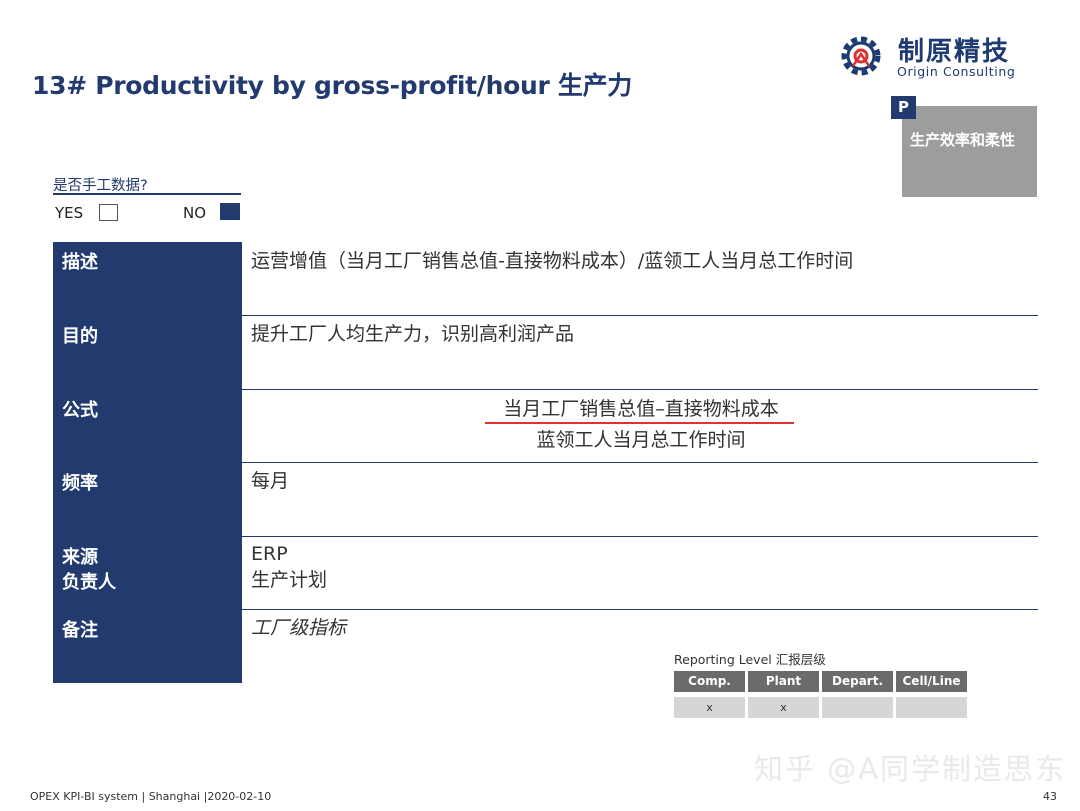 The height and width of the screenshot is (811, 1080). I want to click on reporting-cell-depart, so click(857, 707).